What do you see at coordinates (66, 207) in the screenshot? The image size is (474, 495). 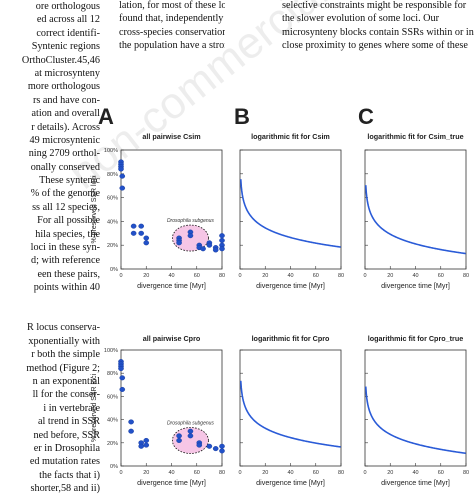 I see `text-line: ss all 12 species,` at bounding box center [66, 207].